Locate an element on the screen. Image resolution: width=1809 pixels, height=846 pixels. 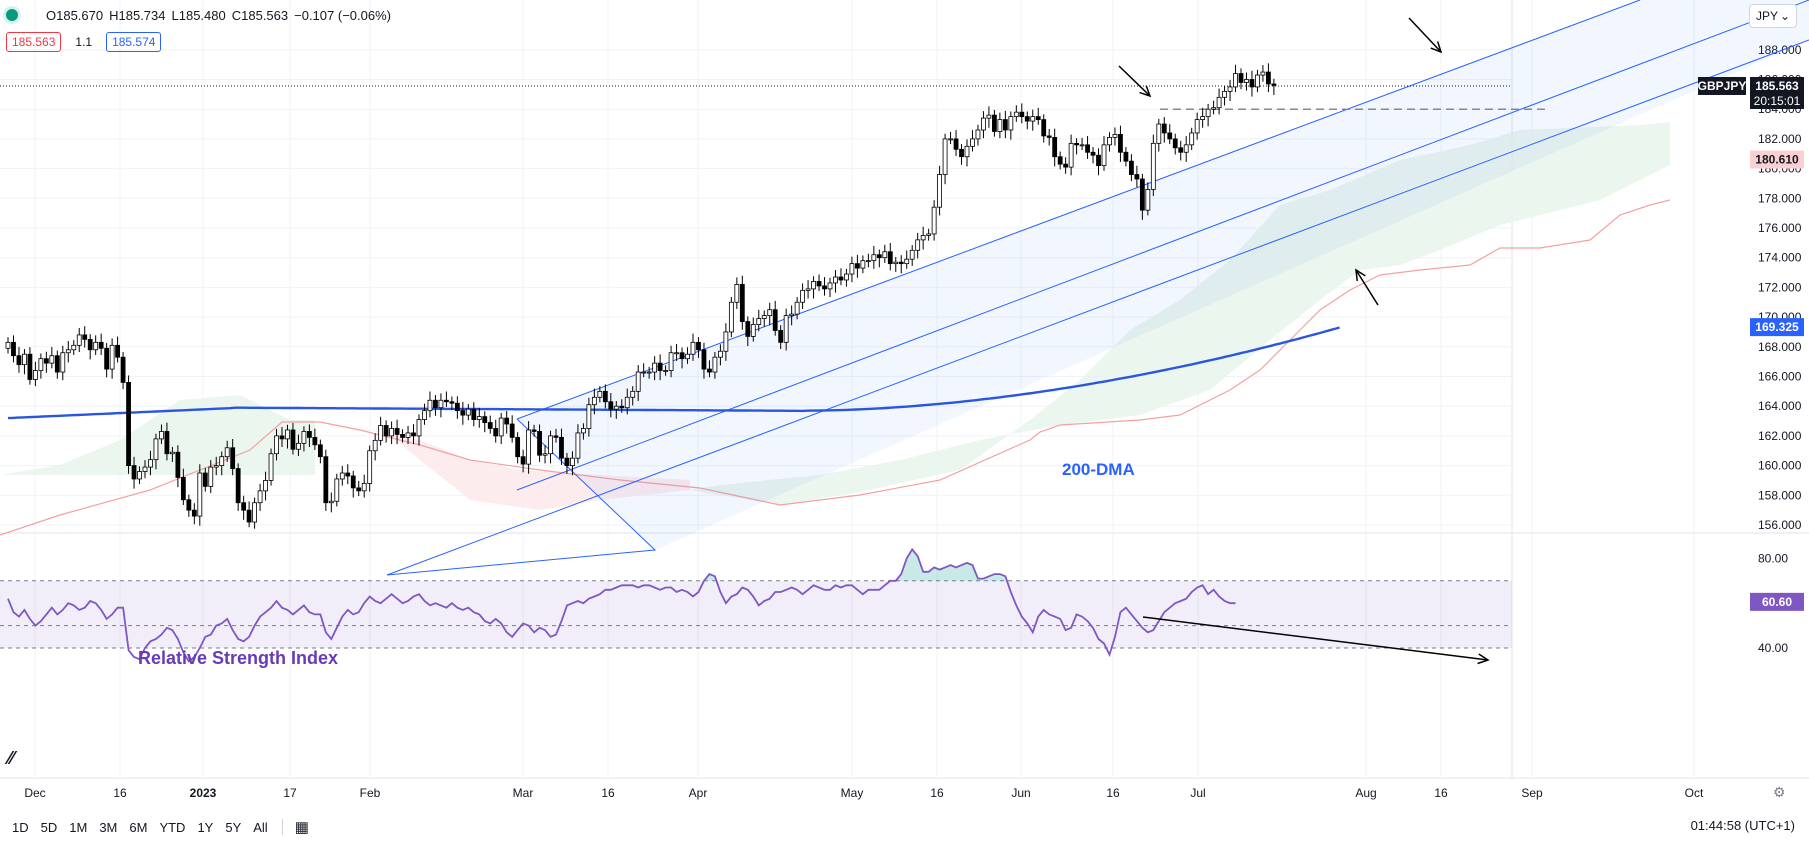
price-tick-label: 176.000 is located at coordinates (1780, 228).